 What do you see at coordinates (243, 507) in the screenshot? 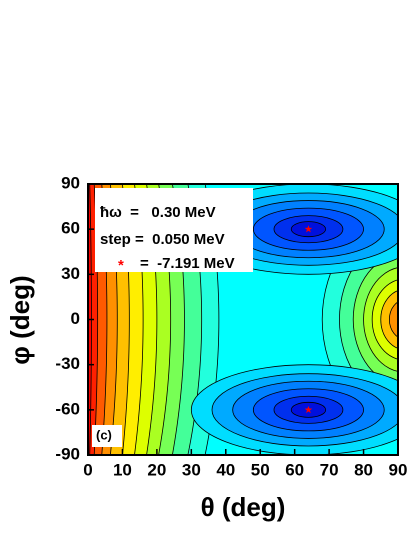
I see `x-axis-label: θ (deg)` at bounding box center [243, 507].